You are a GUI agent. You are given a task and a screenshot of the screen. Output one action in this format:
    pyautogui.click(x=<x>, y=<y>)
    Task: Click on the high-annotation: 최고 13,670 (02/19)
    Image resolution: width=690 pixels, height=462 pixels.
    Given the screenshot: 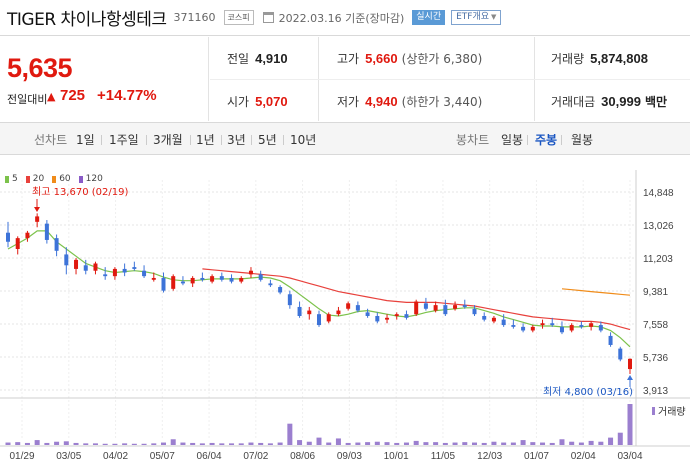 What is the action you would take?
    pyautogui.click(x=80, y=192)
    